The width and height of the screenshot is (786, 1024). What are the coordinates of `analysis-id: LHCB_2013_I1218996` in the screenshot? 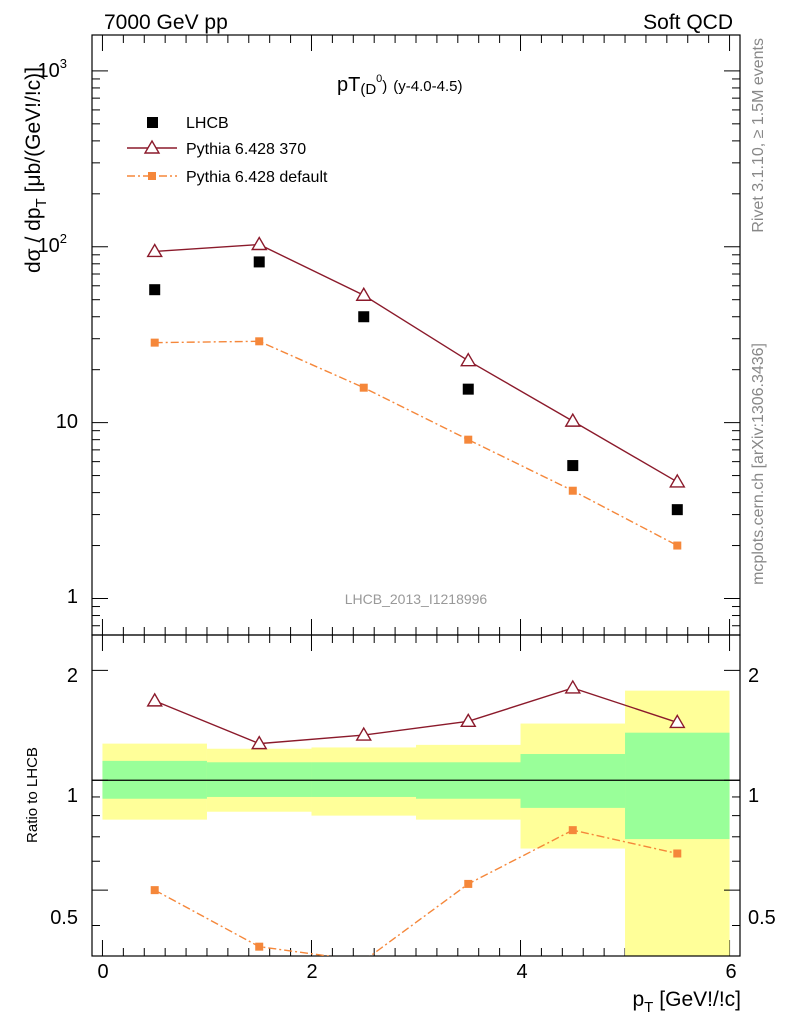 It's located at (416, 599).